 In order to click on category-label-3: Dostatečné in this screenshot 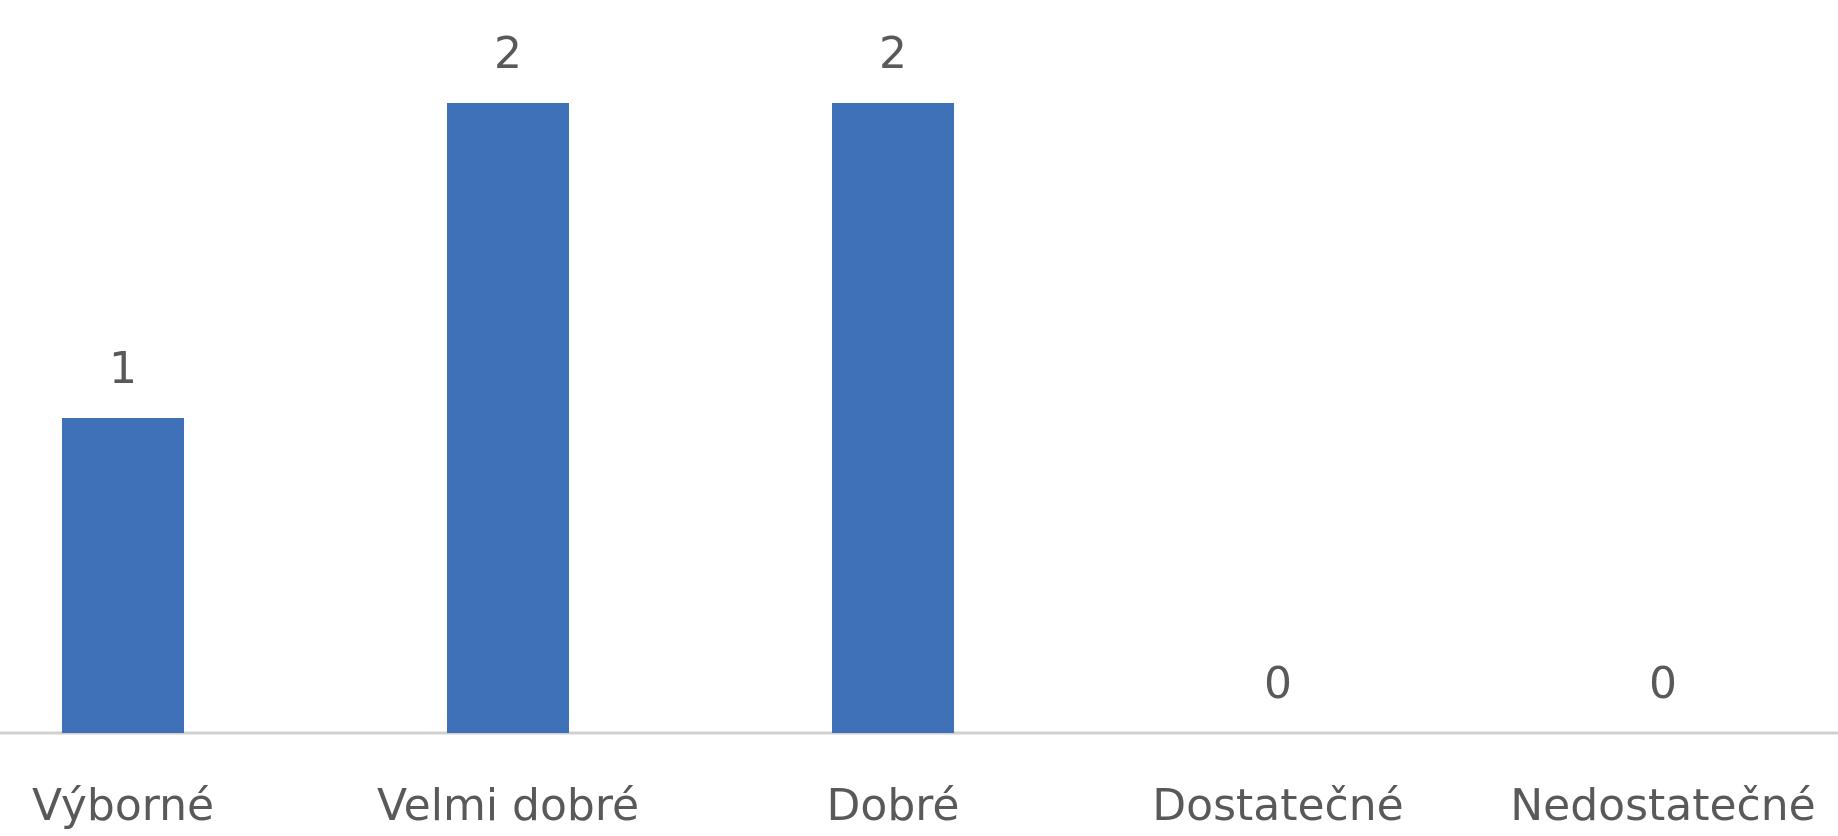, I will do `click(1277, 805)`.